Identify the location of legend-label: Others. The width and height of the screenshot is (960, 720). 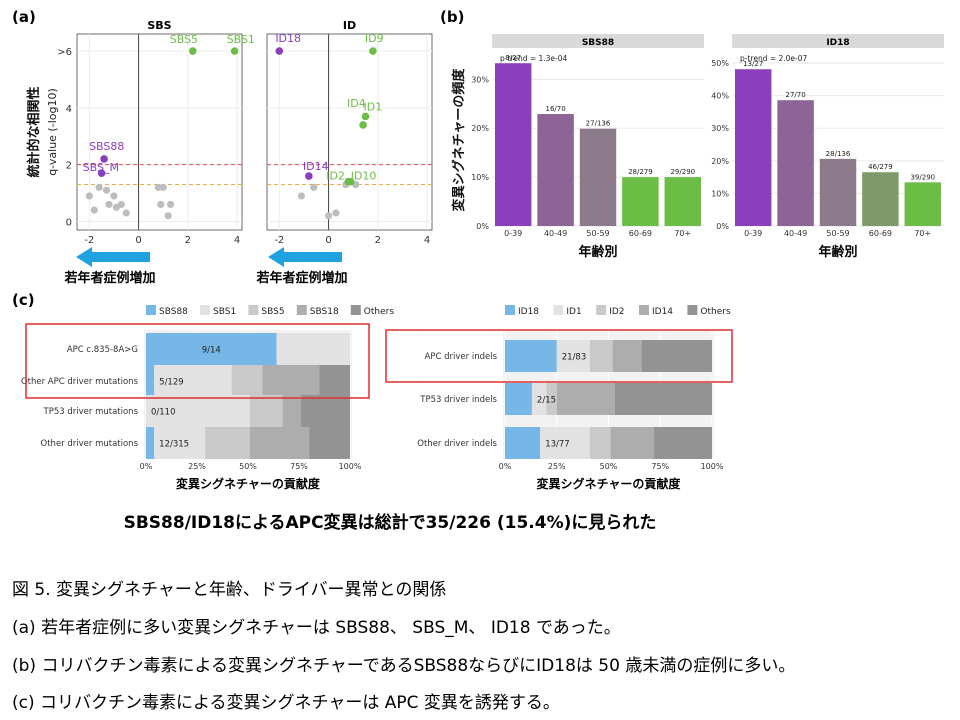
(715, 312).